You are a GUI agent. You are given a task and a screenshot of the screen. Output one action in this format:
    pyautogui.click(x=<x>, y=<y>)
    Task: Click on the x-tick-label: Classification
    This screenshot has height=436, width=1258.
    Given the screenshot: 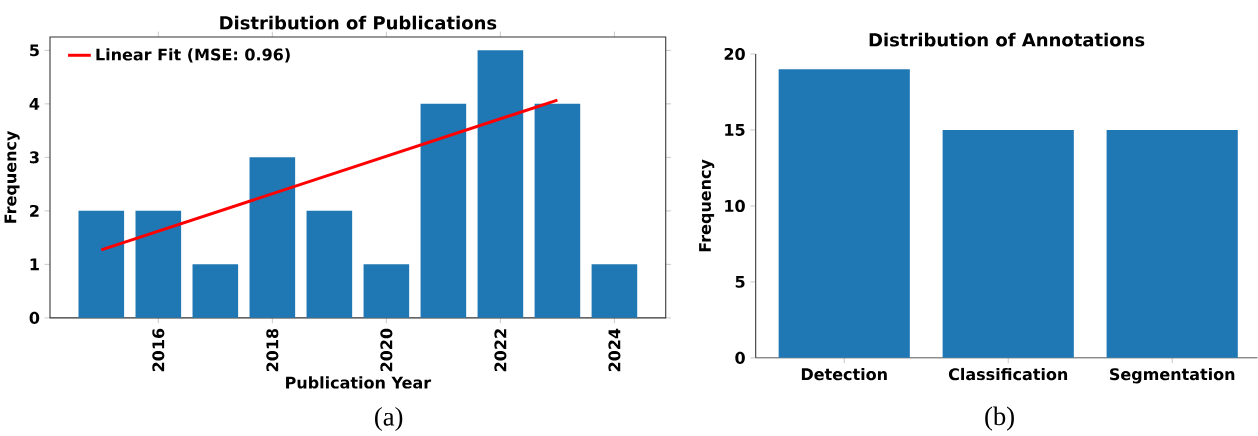 What is the action you would take?
    pyautogui.click(x=1008, y=374)
    